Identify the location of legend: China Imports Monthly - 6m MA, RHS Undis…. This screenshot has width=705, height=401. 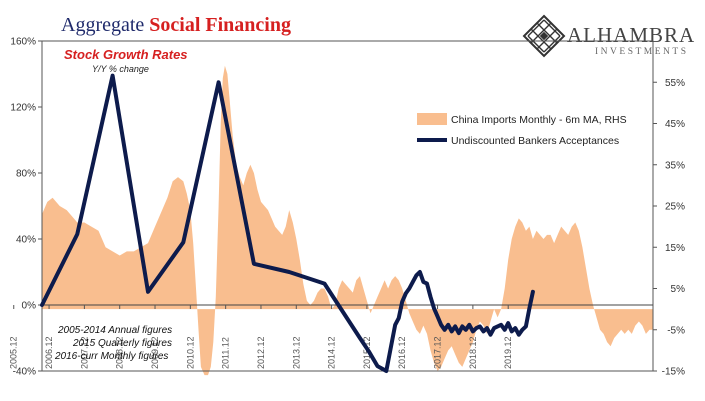
(522, 130).